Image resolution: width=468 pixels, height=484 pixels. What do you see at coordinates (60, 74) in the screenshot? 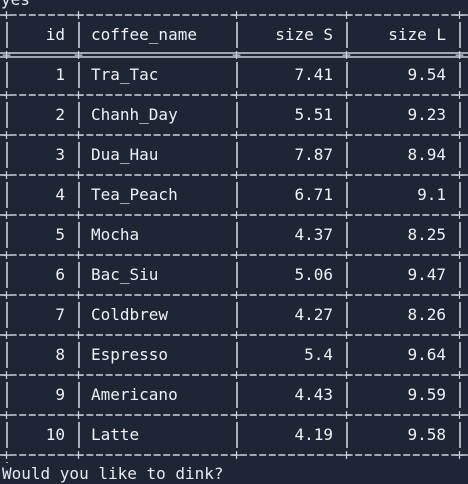
I see `cell-id: 1` at bounding box center [60, 74].